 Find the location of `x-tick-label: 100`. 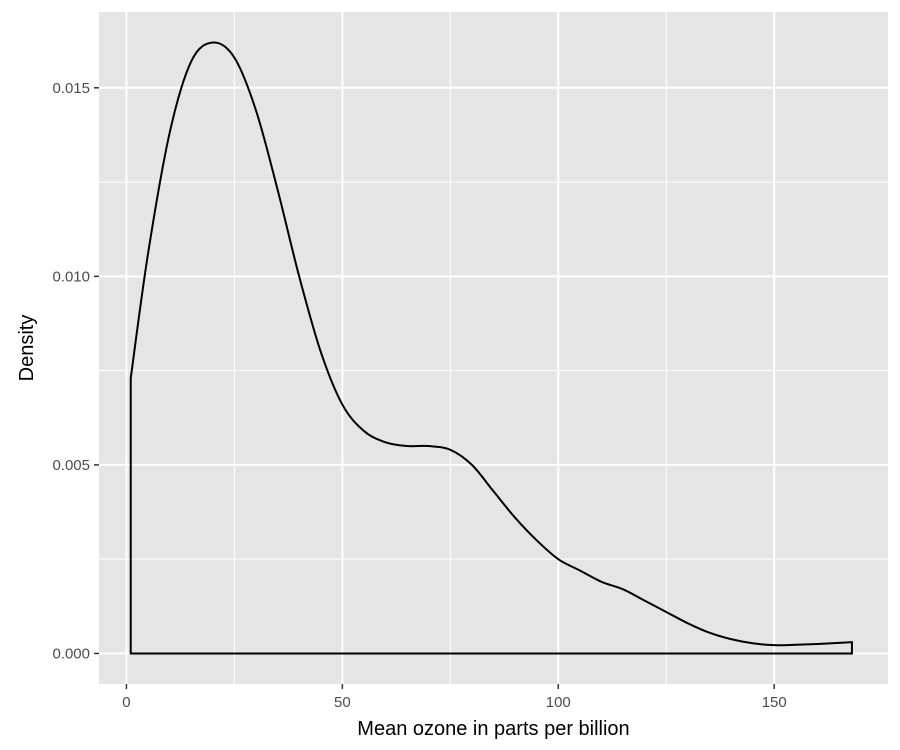

x-tick-label: 100 is located at coordinates (558, 702).